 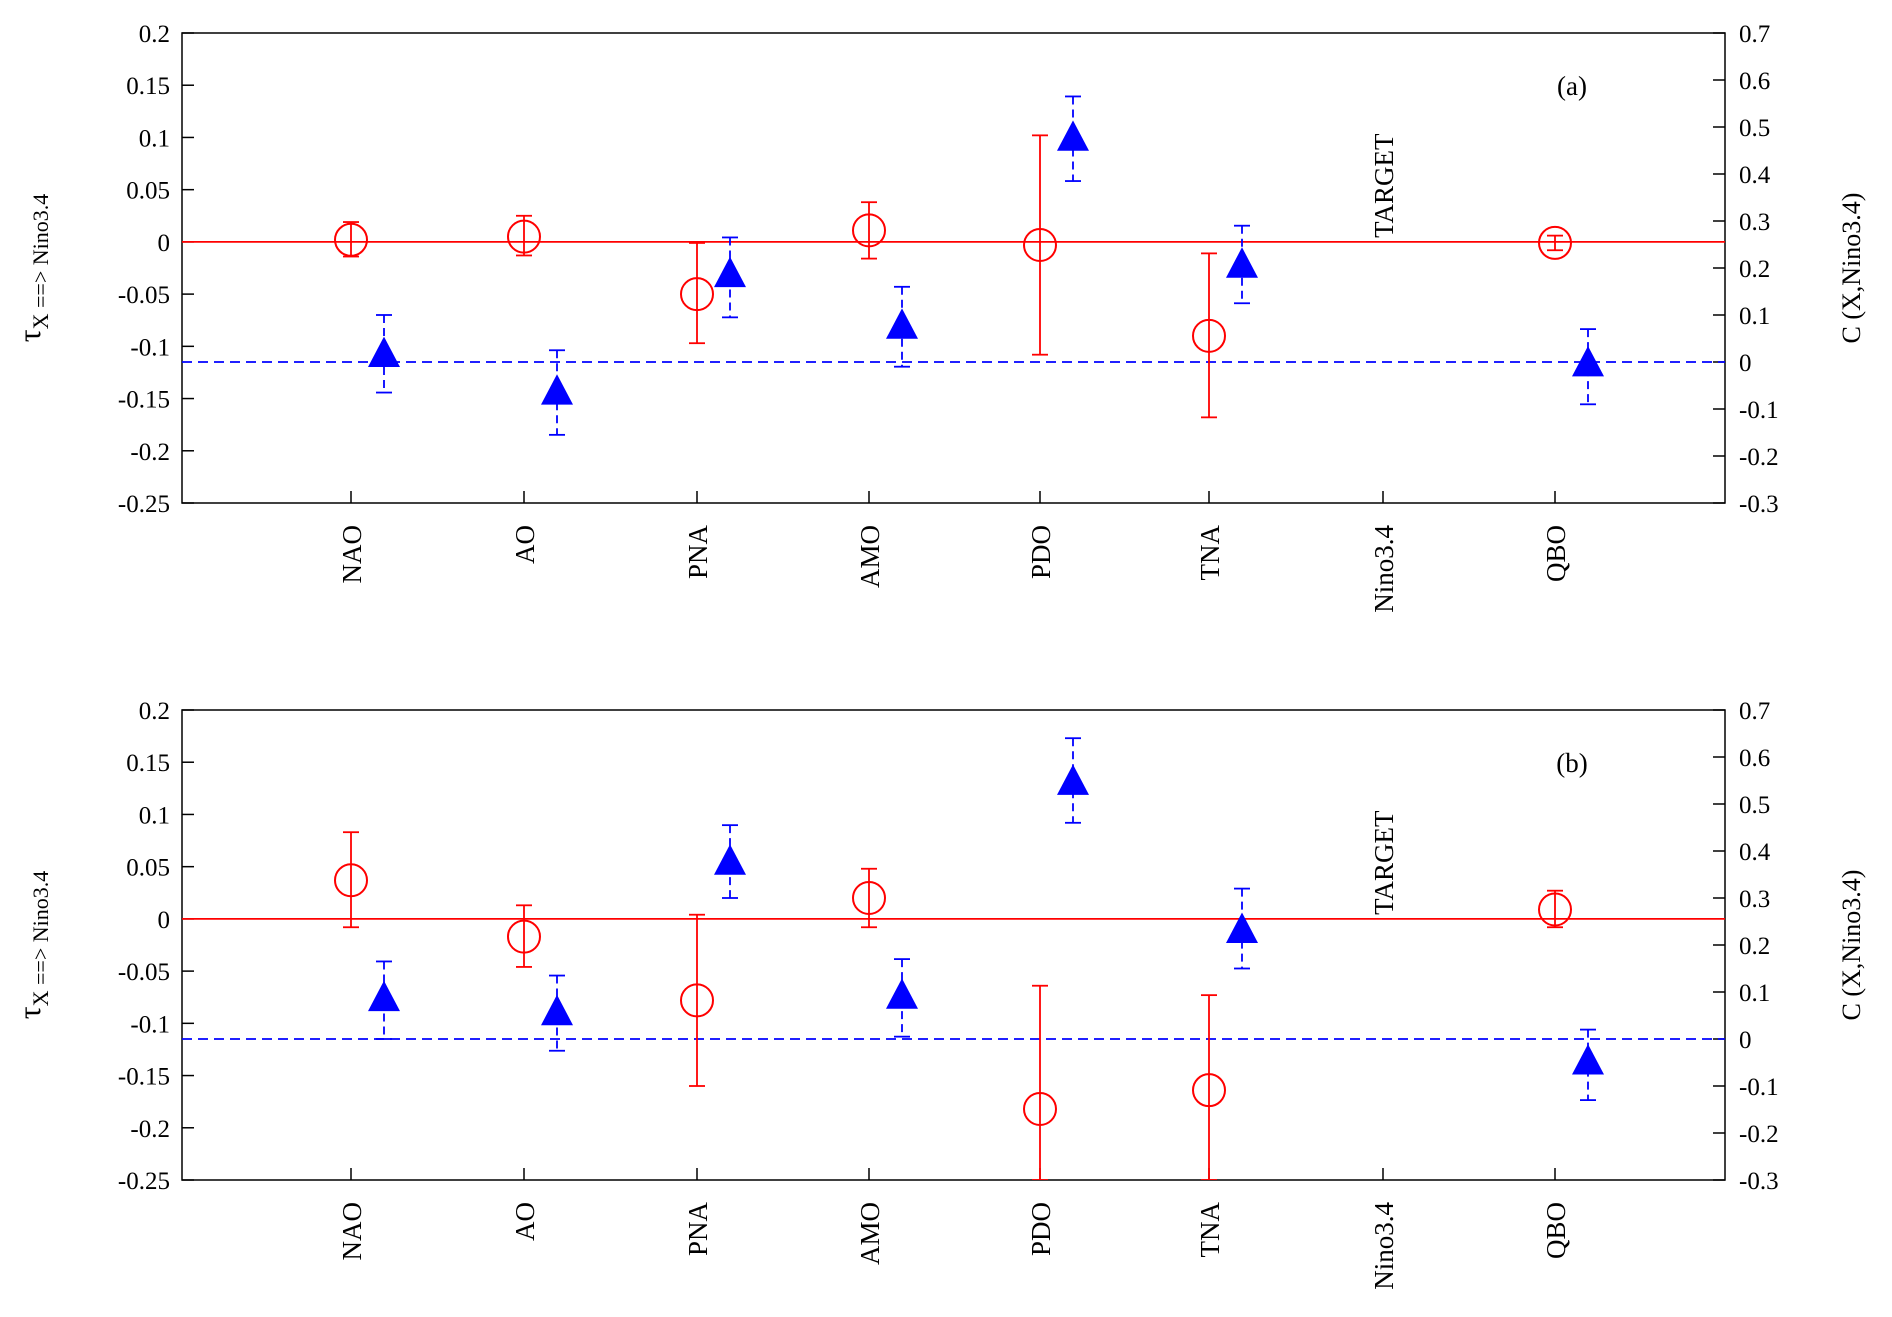 What do you see at coordinates (1571, 763) in the screenshot?
I see `panel-label: (b)` at bounding box center [1571, 763].